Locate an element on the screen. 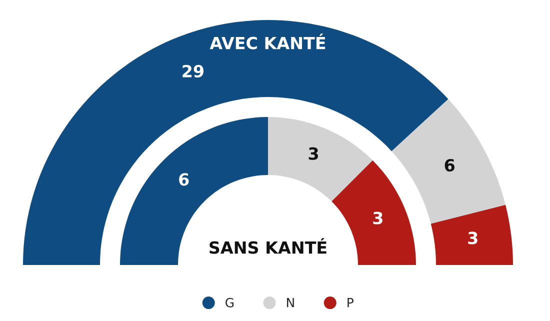  legend-label: P is located at coordinates (351, 303).